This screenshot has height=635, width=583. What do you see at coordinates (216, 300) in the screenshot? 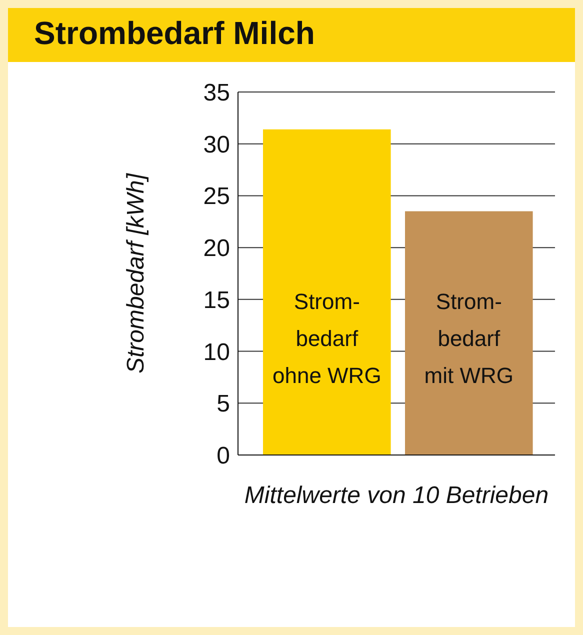
I see `y-tick-label: 15` at bounding box center [216, 300].